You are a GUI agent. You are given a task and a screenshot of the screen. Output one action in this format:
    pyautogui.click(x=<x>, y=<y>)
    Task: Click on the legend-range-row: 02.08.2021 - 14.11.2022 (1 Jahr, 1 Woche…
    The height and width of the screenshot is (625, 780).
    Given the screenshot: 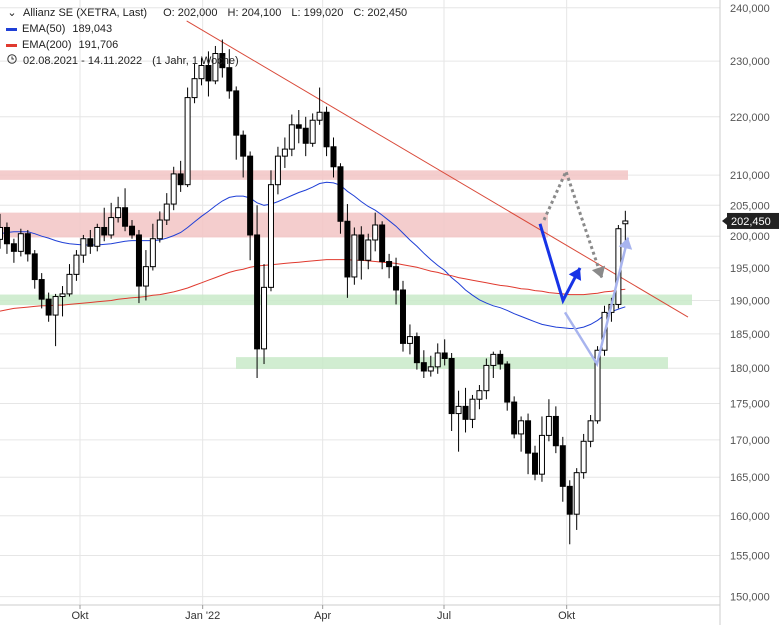 What is the action you would take?
    pyautogui.click(x=206, y=61)
    